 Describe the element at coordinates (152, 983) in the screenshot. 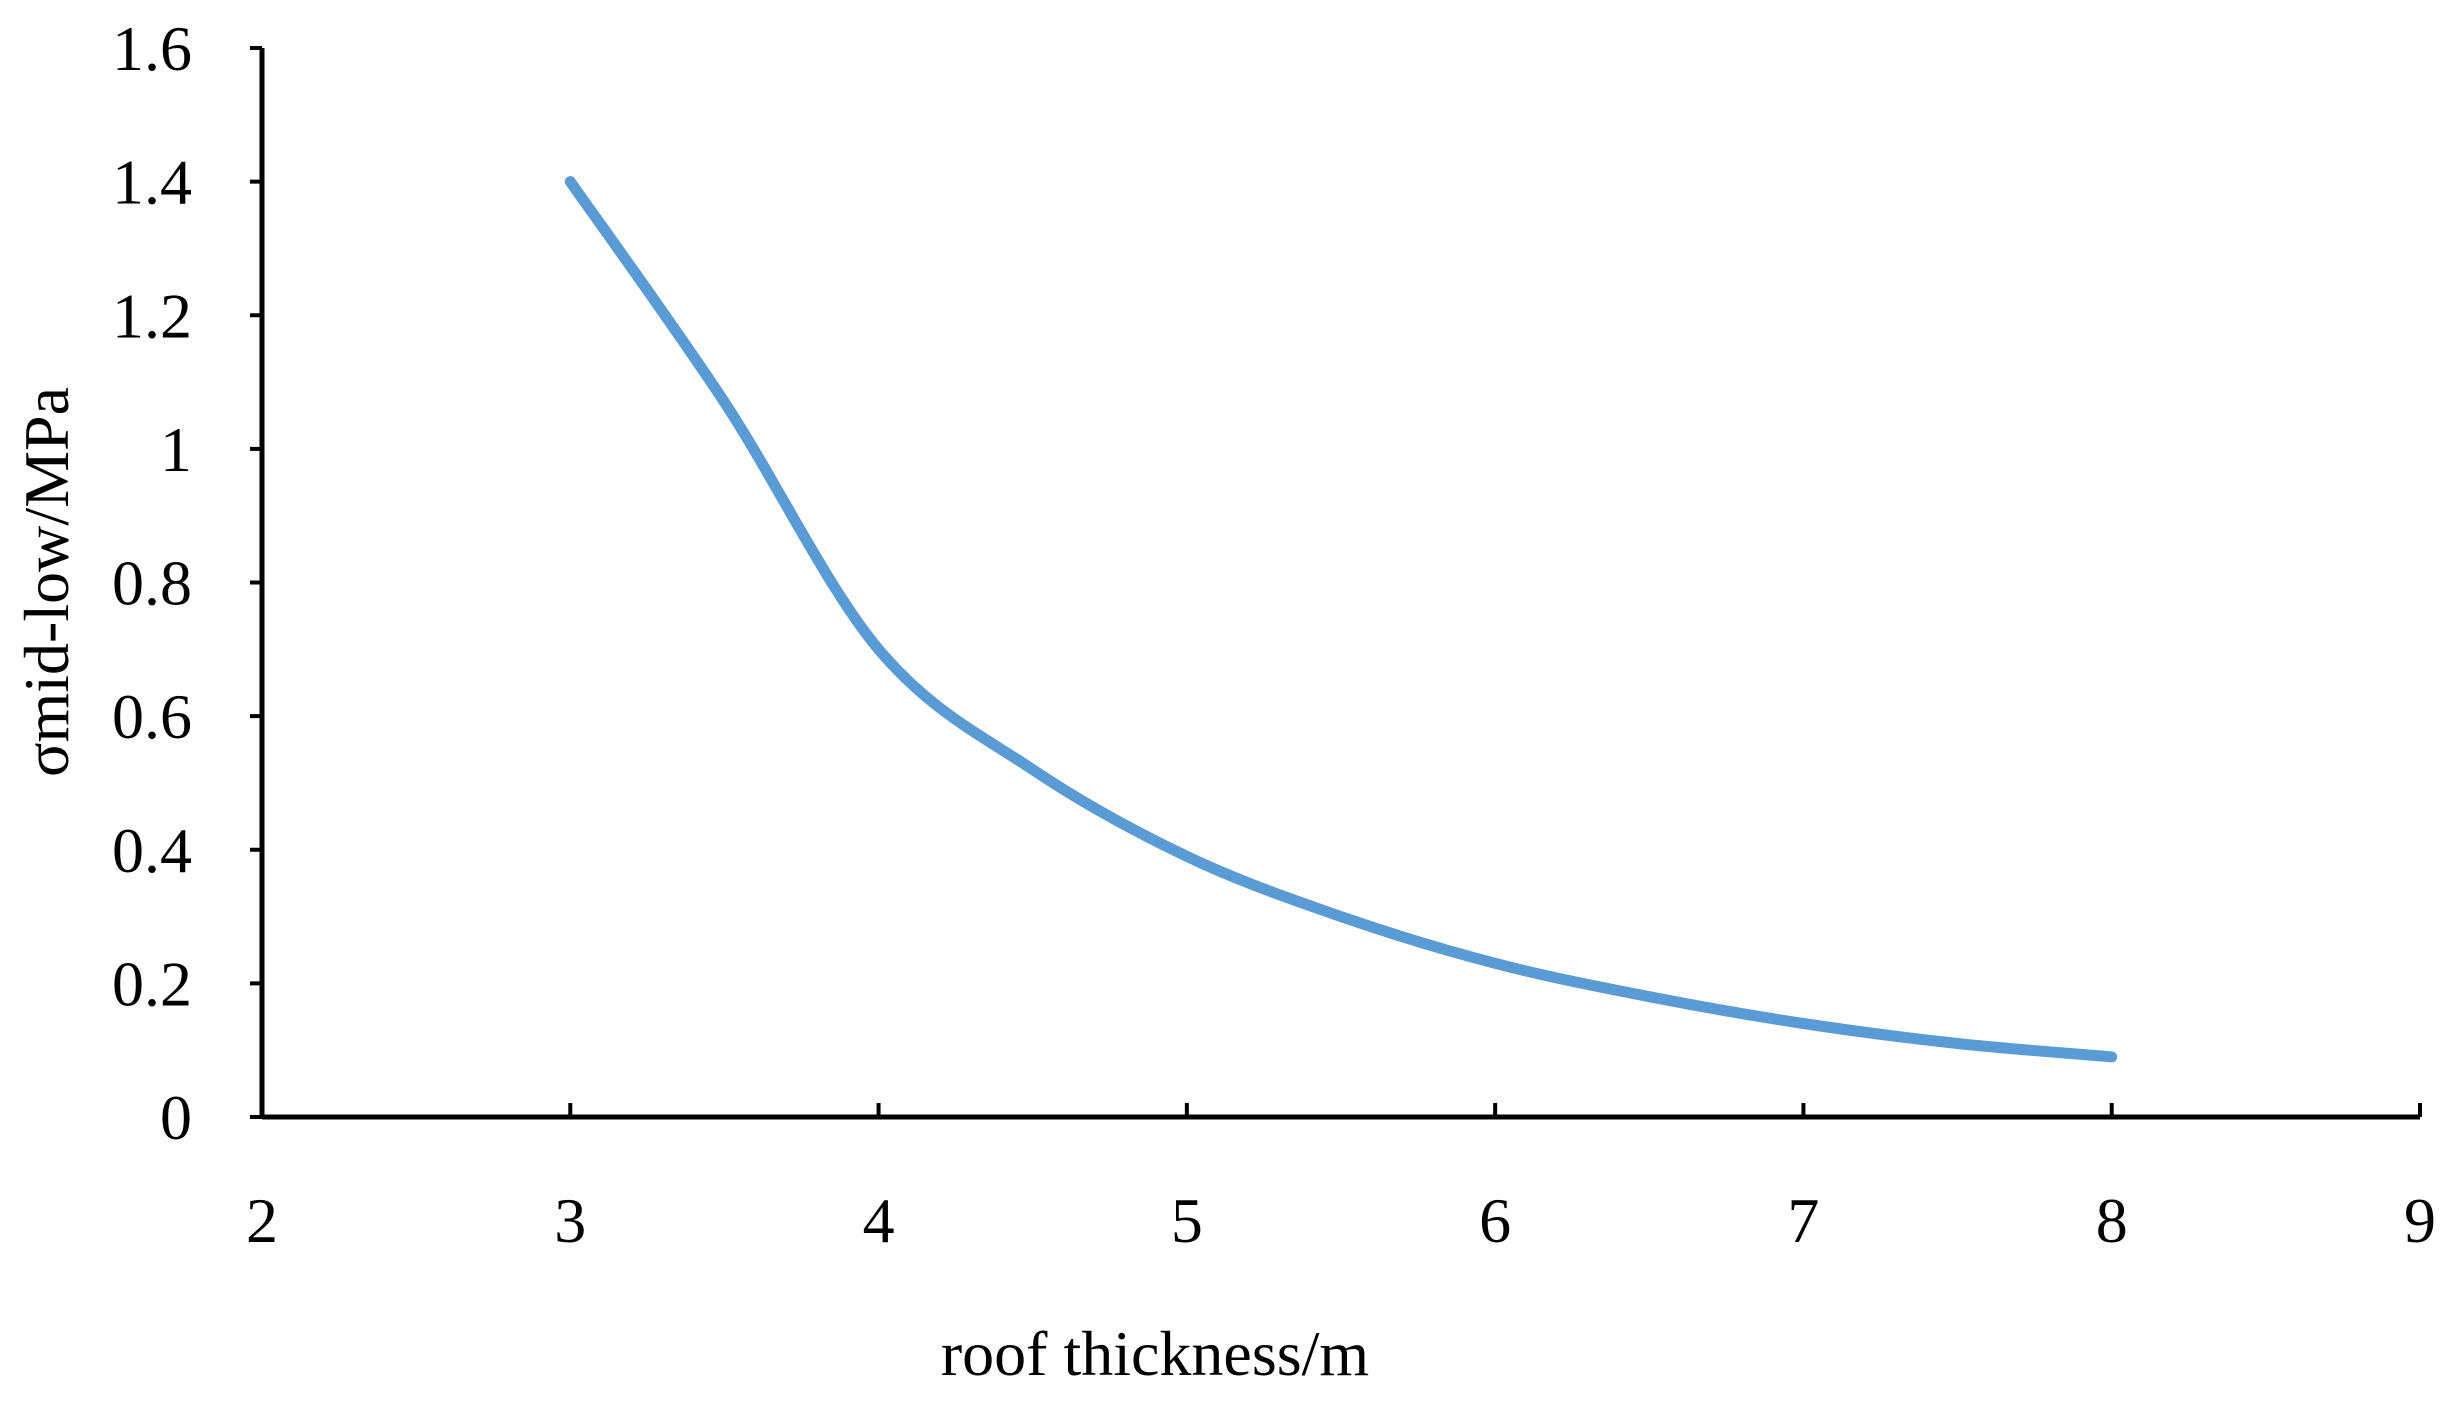

I see `y-tick-label: 0.2` at that location.